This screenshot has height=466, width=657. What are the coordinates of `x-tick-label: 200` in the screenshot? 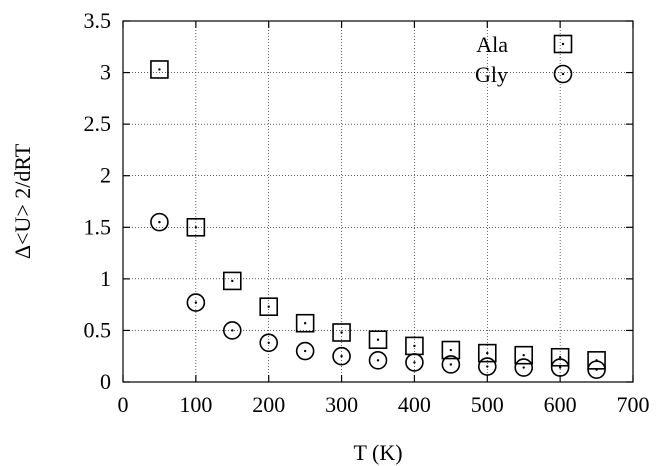 It's located at (268, 404).